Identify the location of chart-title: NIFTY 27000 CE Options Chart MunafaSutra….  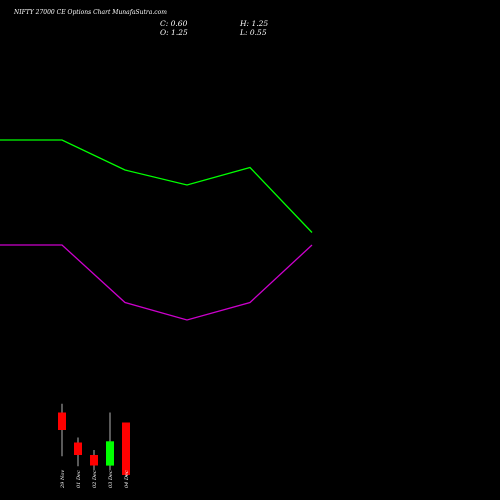
(90, 12).